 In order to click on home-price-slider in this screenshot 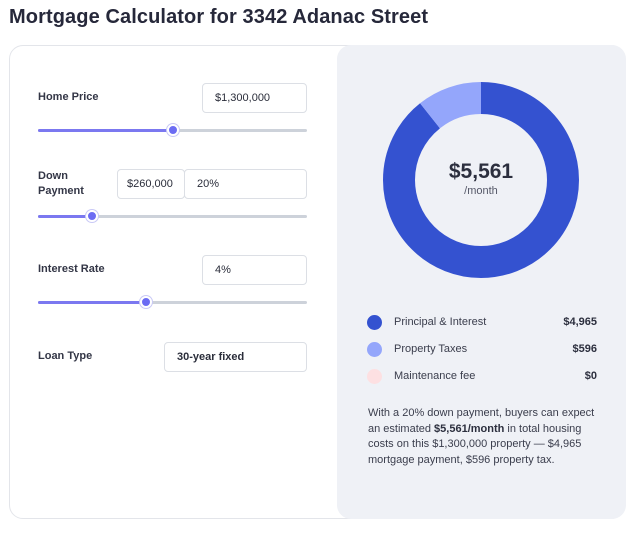, I will do `click(172, 130)`.